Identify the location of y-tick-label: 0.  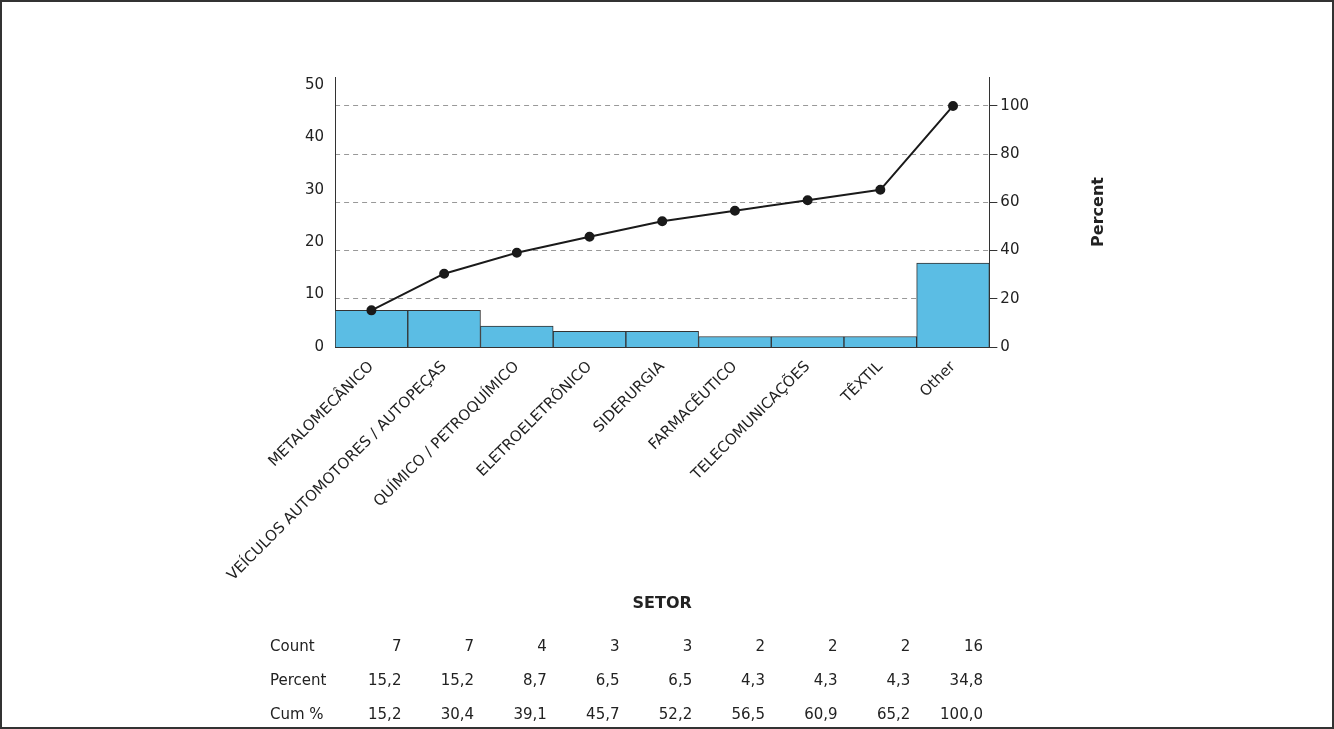
(319, 345).